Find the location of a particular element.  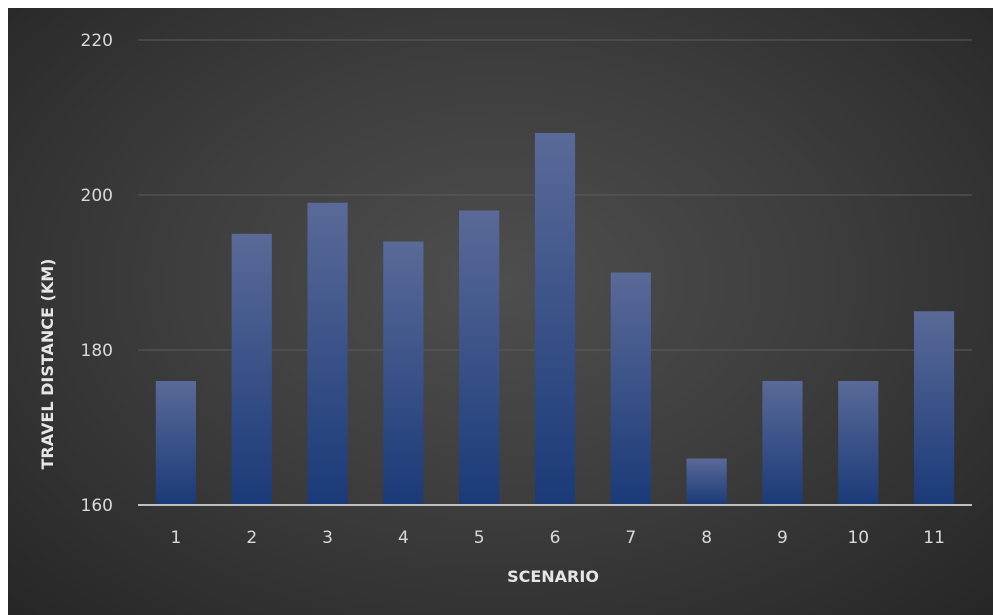

x-tick-label: 7 is located at coordinates (630, 538).